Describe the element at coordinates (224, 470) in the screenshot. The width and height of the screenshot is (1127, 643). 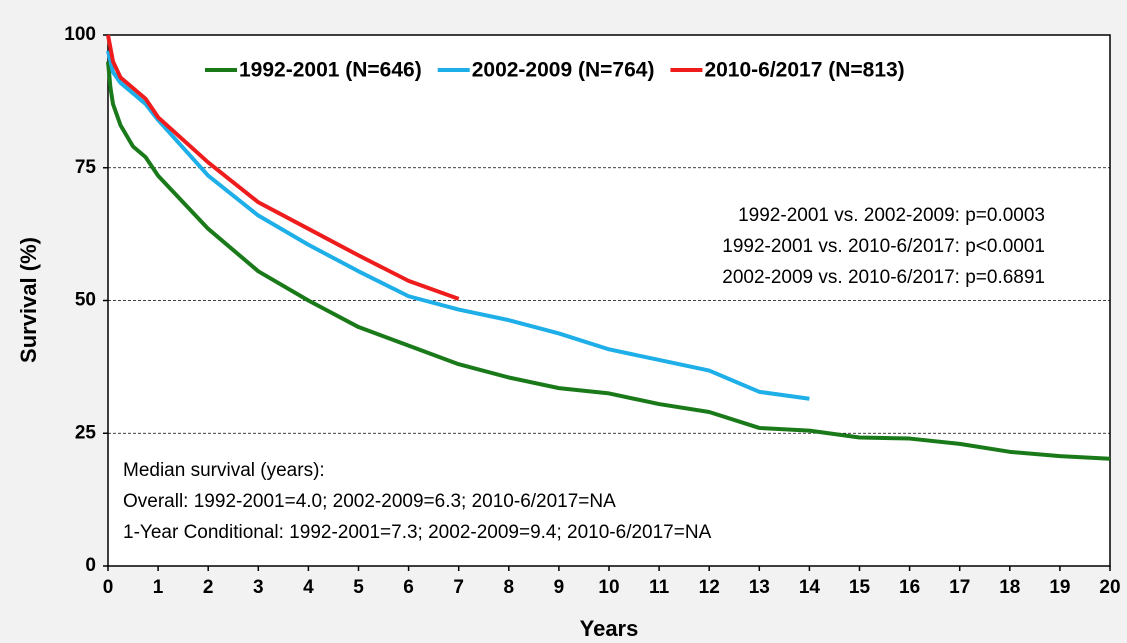
I see `median-note: Median survival (years):` at that location.